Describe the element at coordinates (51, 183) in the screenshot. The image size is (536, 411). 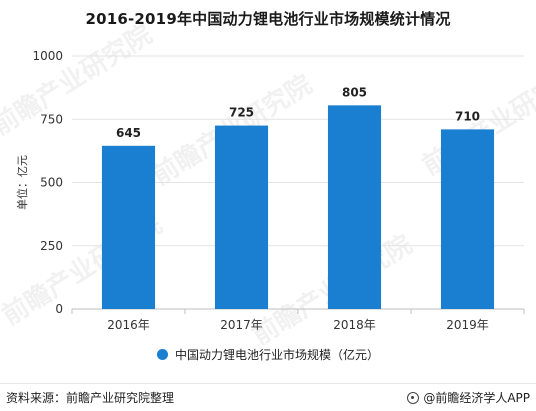
I see `y-tick-label: 500` at that location.